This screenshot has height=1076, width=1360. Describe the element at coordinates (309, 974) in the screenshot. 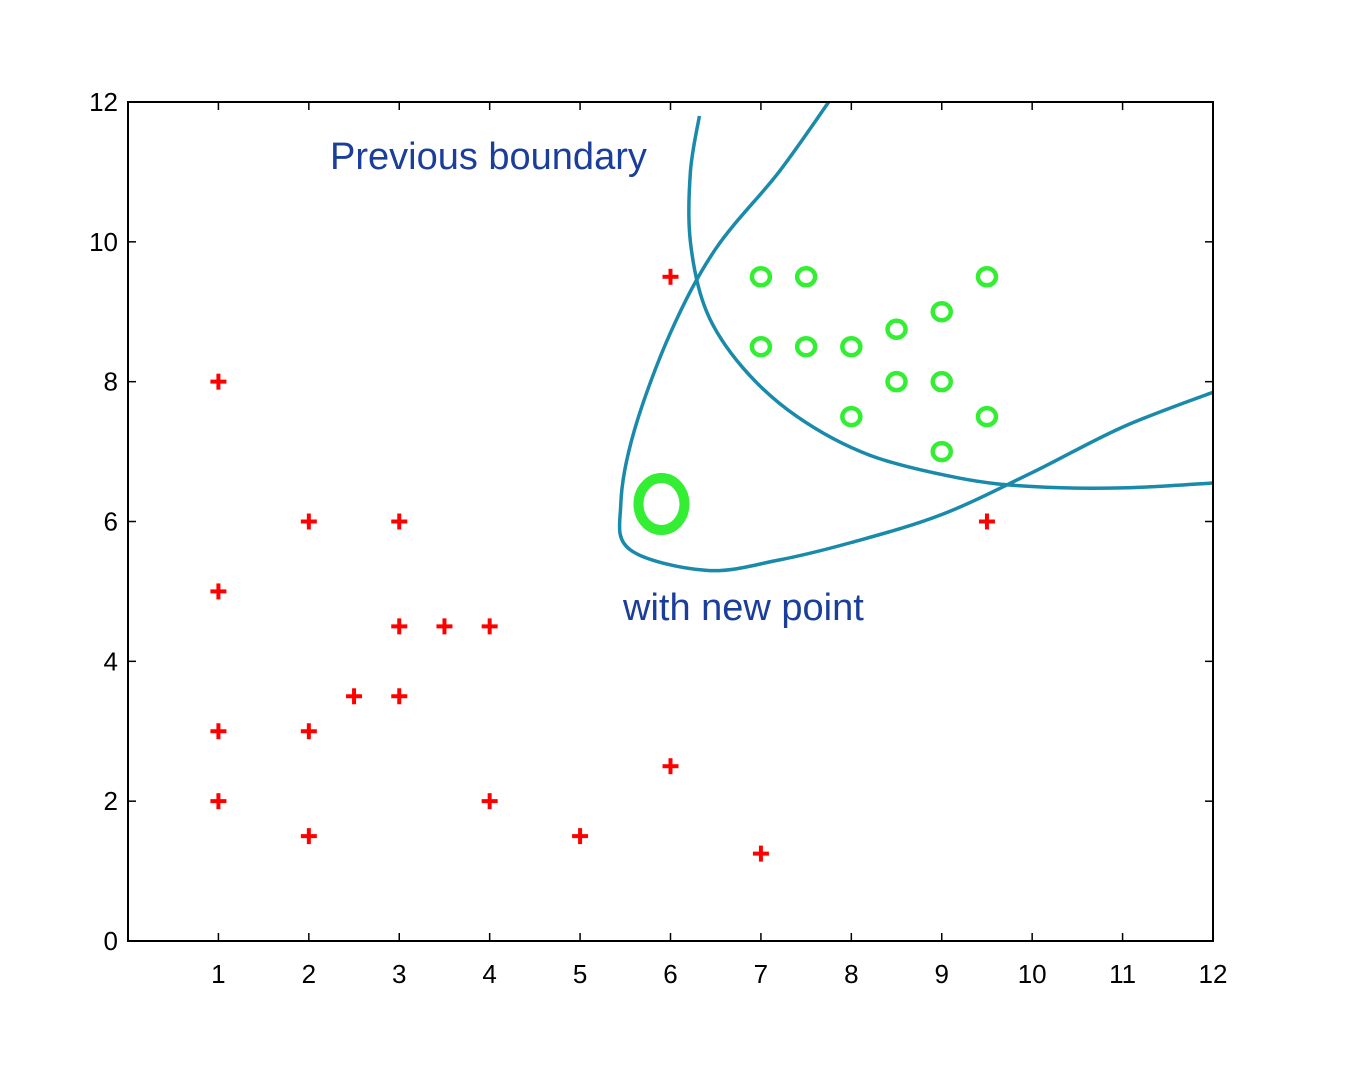

I see `x-tick-label: 2` at that location.